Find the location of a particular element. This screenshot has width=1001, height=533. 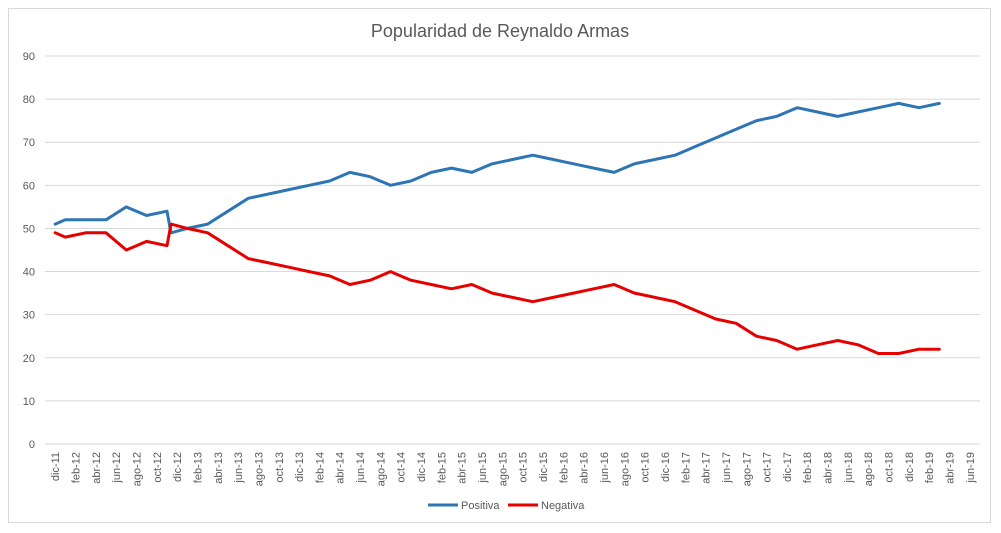

x-tick-label: jun-15 is located at coordinates (483, 468).